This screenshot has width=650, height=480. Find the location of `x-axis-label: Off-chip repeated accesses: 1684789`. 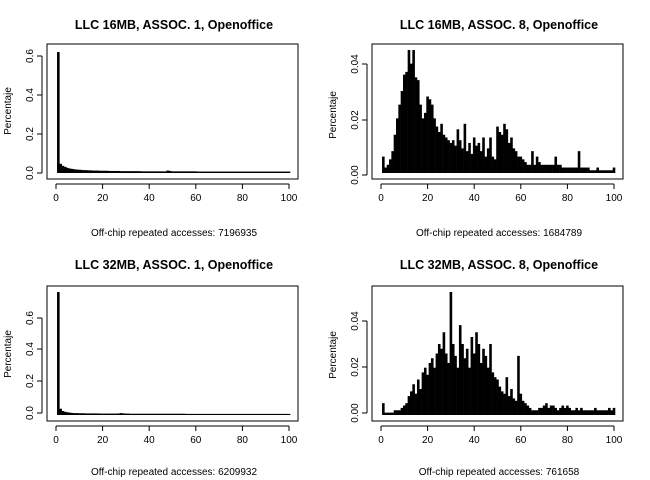

x-axis-label: Off-chip repeated accesses: 1684789 is located at coordinates (499, 233).